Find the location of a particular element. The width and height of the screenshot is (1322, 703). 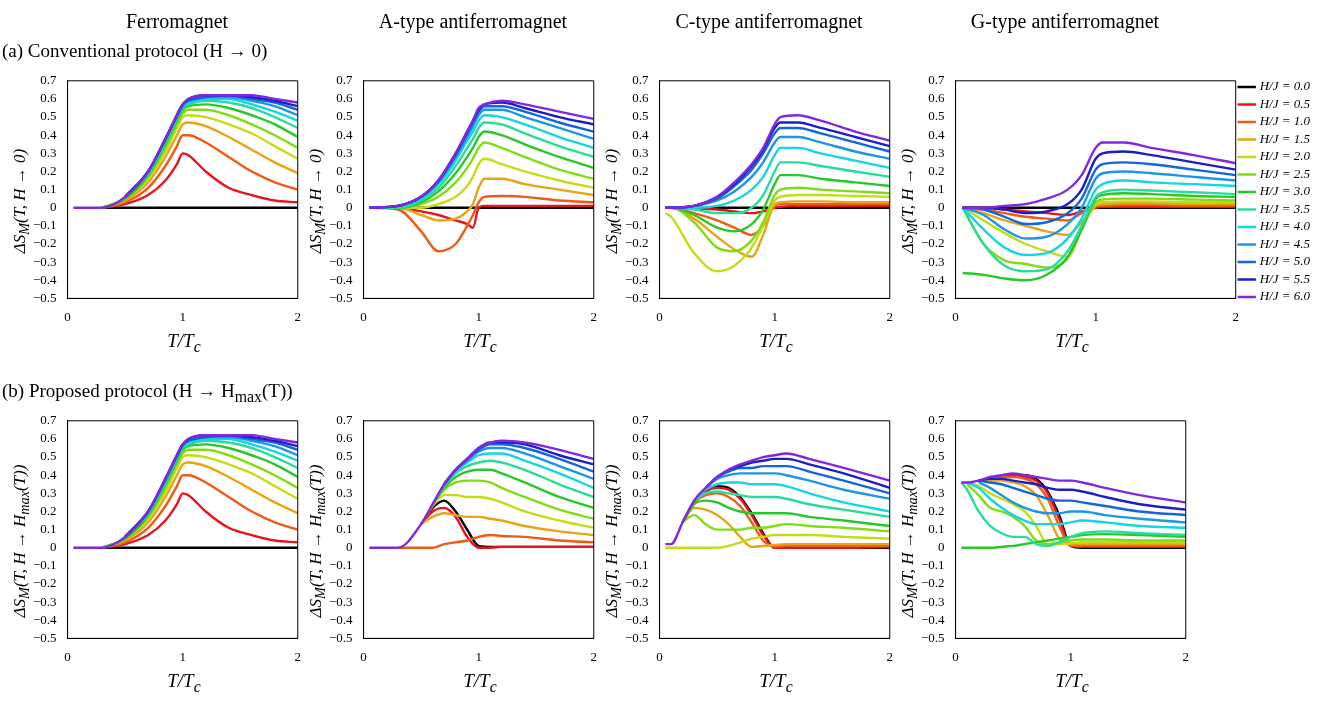

legend-label: H/J = 5.5 is located at coordinates (1284, 278).